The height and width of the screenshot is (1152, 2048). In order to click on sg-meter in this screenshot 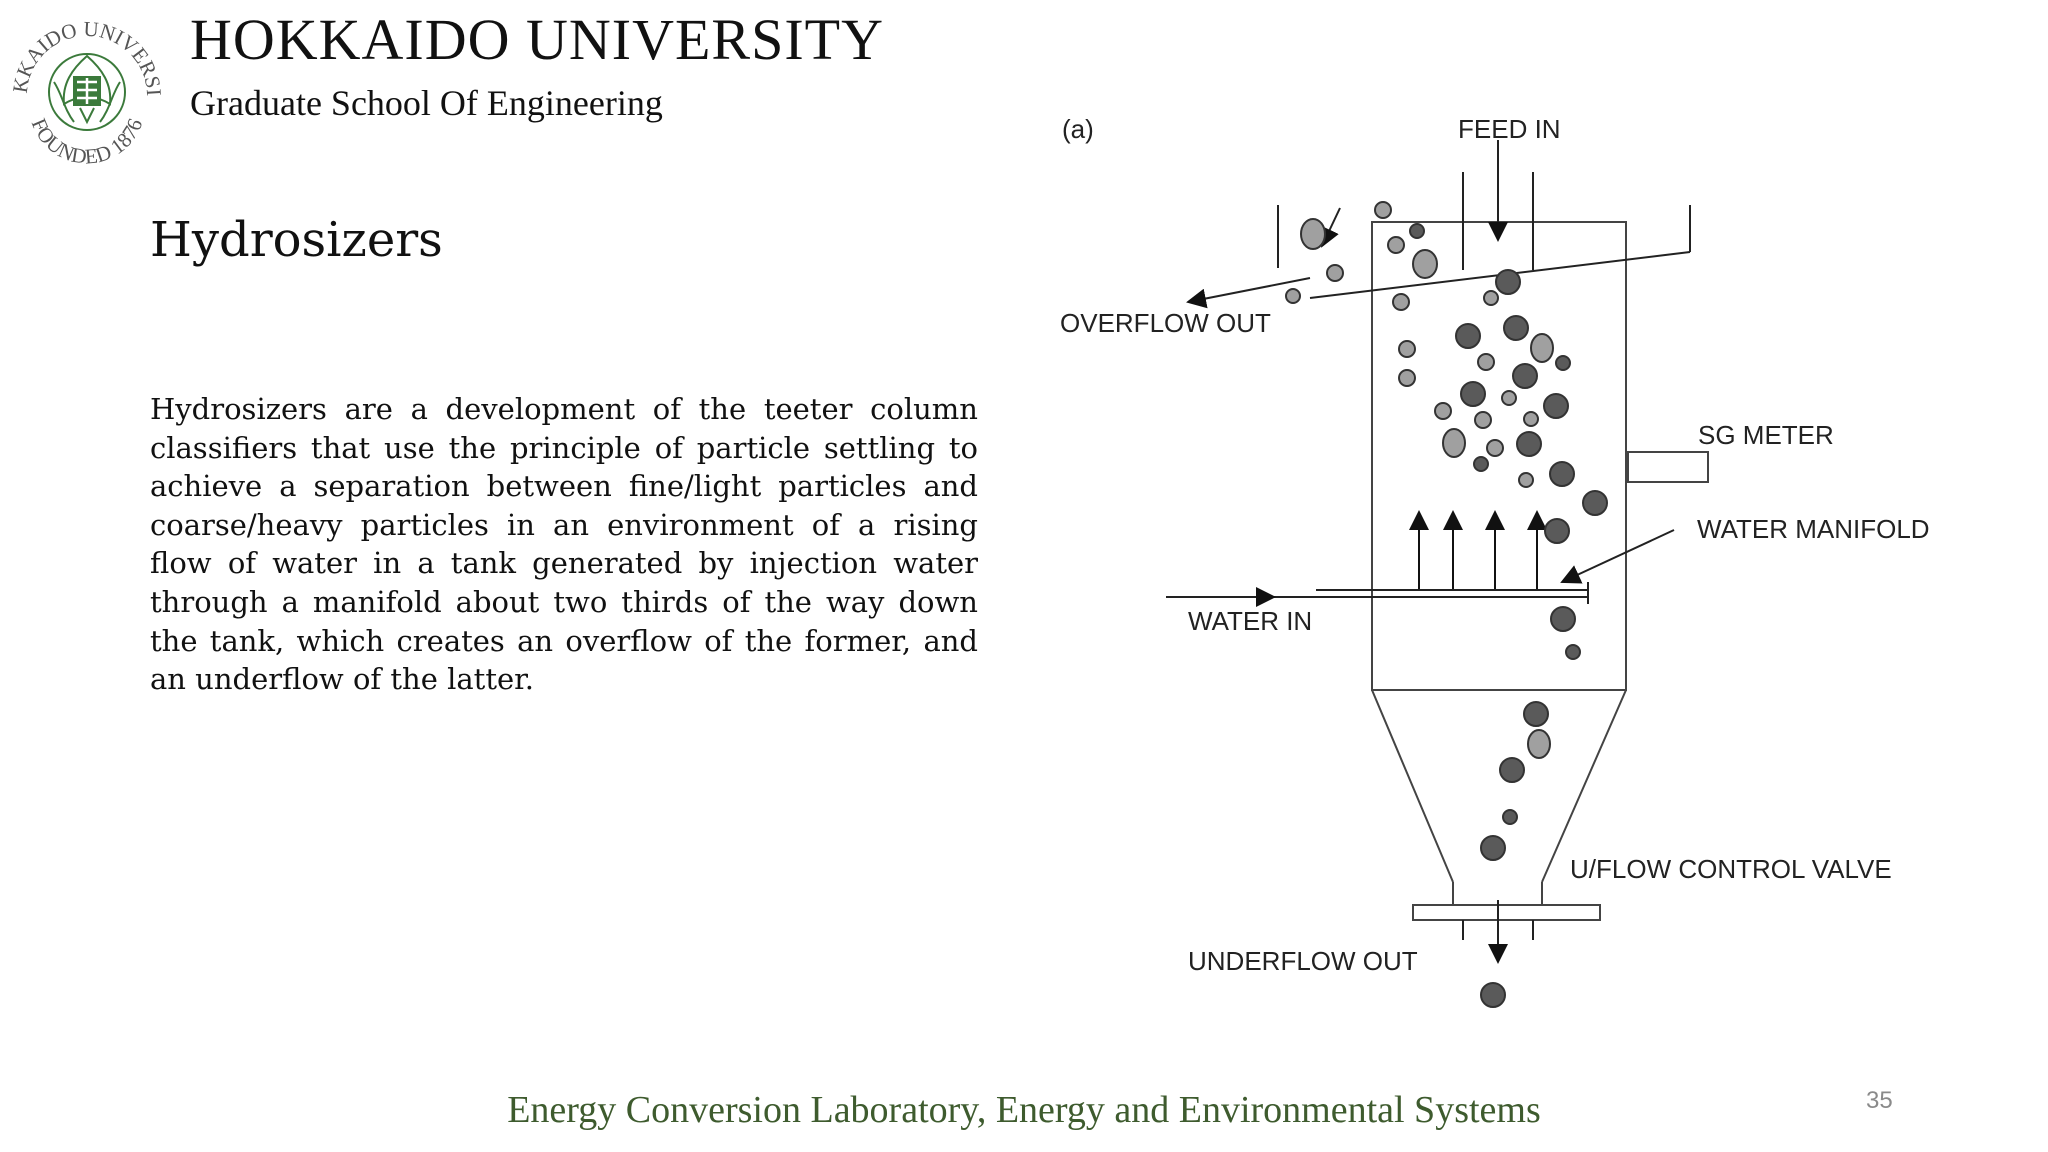, I will do `click(1668, 467)`.